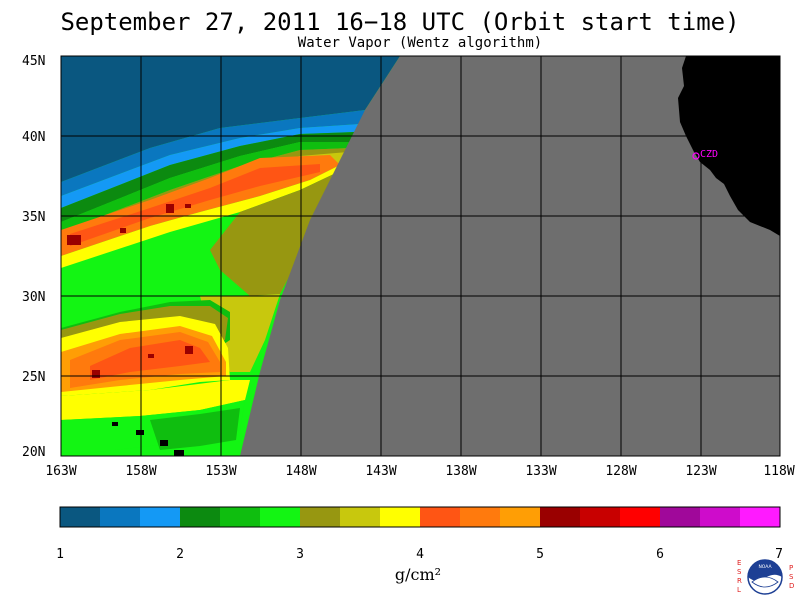  What do you see at coordinates (33, 217) in the screenshot?
I see `lat-label: 35N` at bounding box center [33, 217].